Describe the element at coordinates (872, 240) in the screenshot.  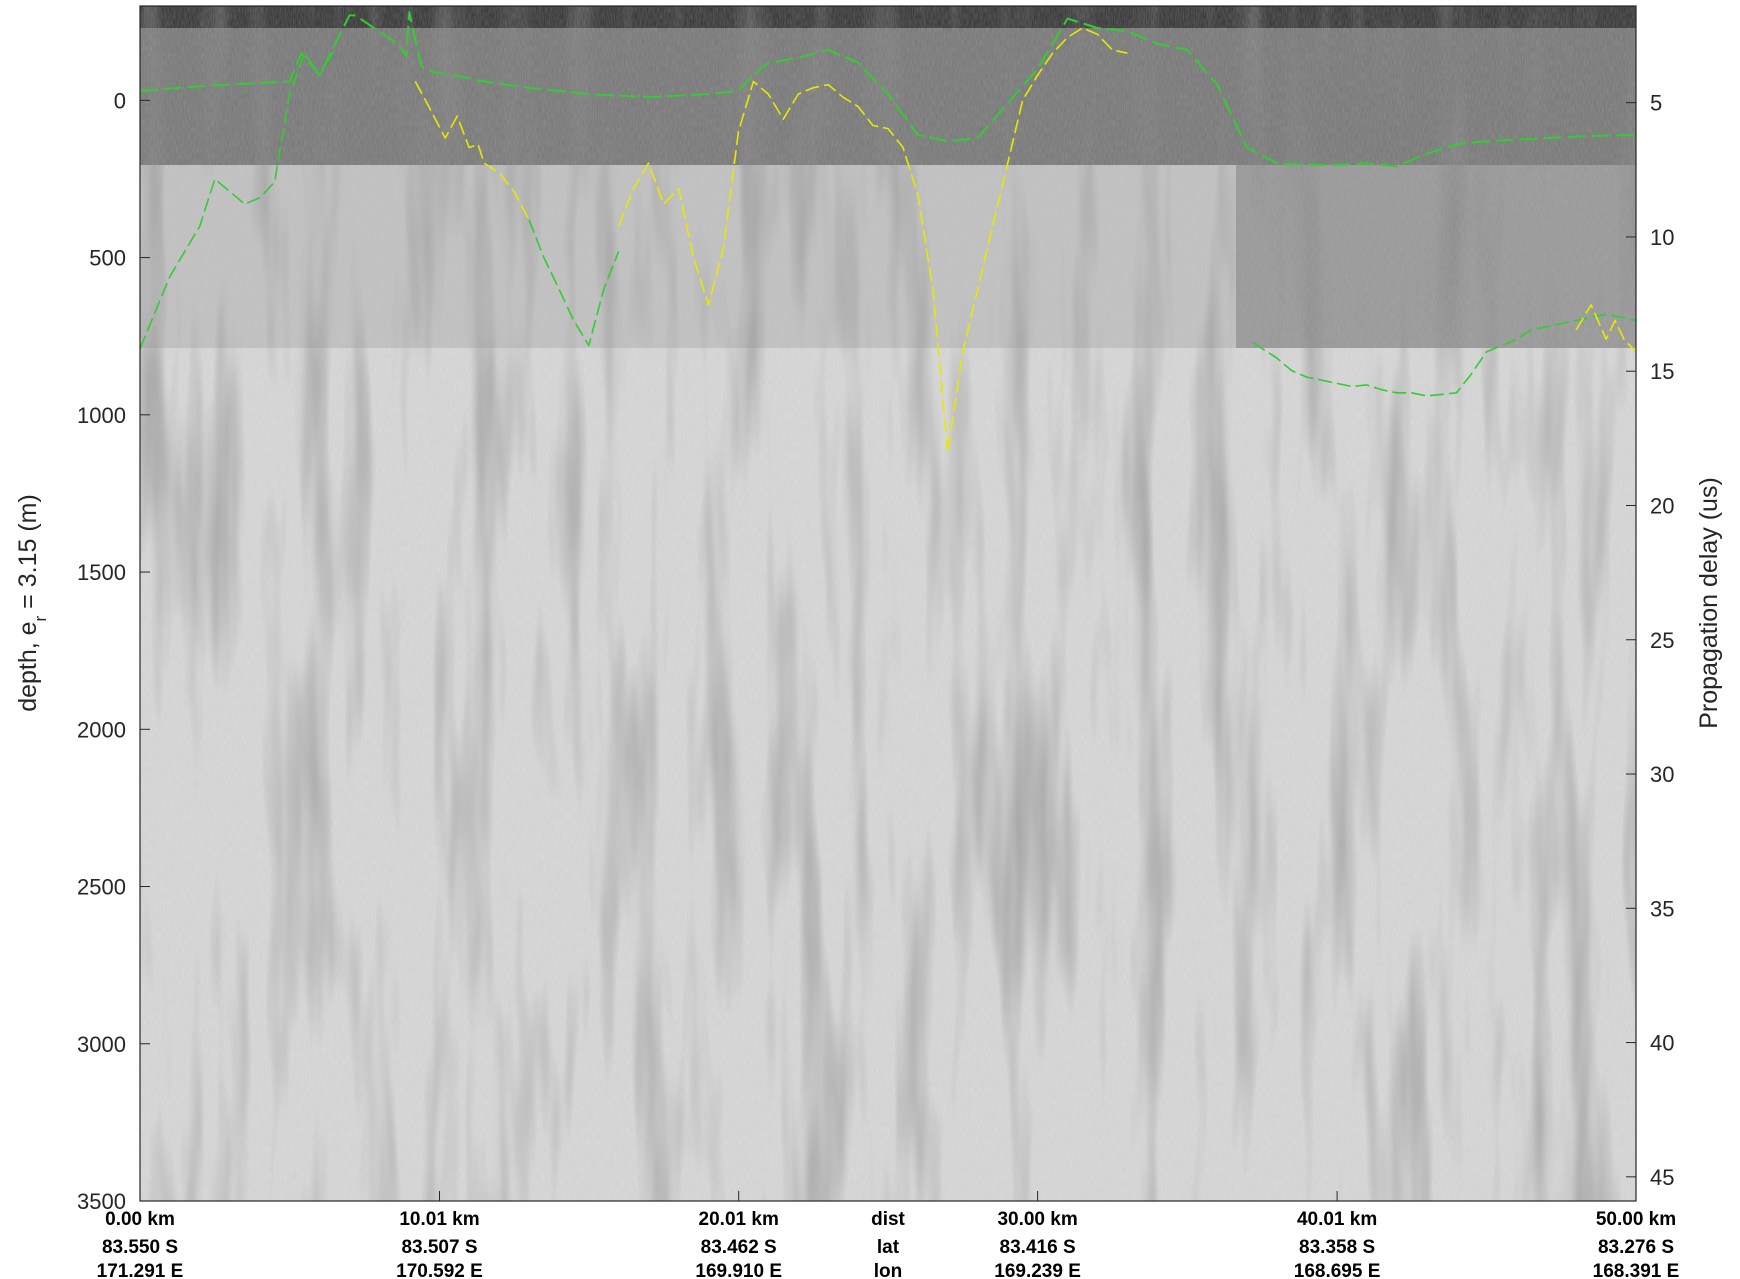
I see `trace-bed-center` at that location.